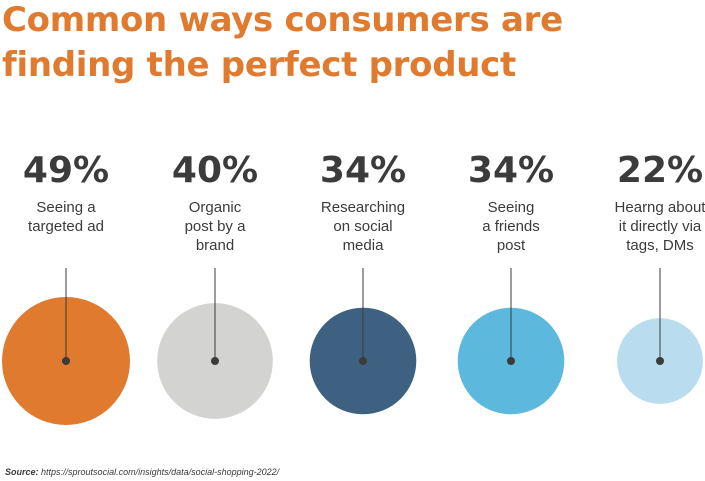 The width and height of the screenshot is (705, 481). I want to click on category-label: tags, DMs, so click(660, 245).